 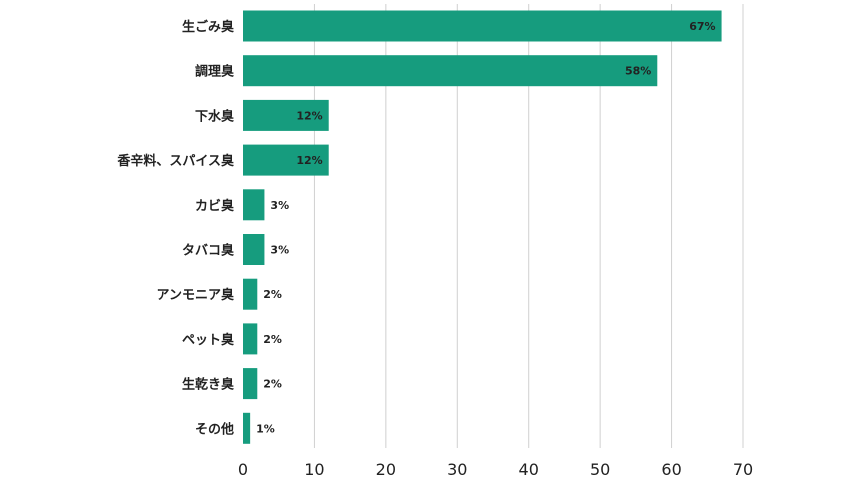 I want to click on category-label: カビ臭, so click(x=214, y=206).